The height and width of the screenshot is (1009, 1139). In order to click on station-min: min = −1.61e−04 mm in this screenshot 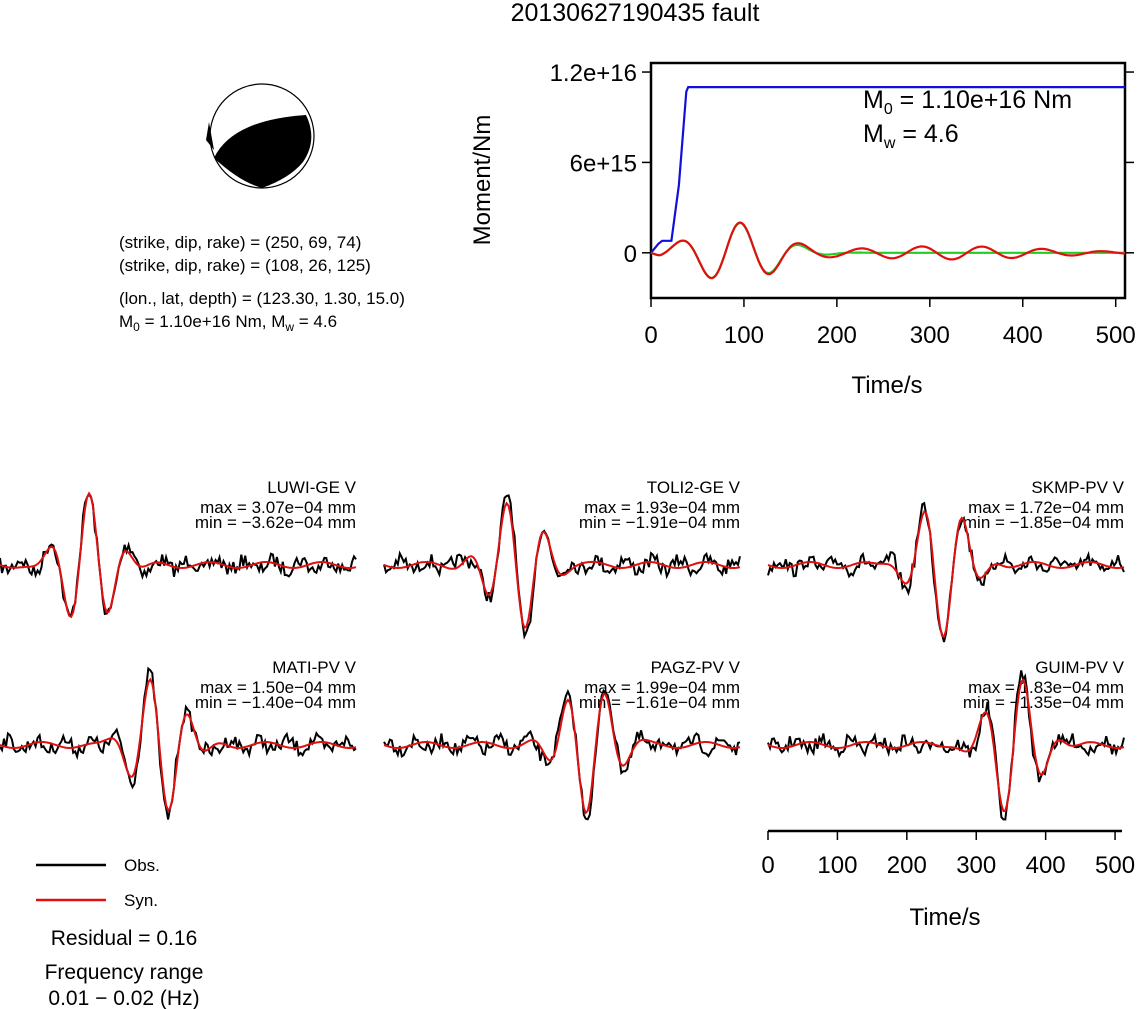, I will do `click(659, 702)`.